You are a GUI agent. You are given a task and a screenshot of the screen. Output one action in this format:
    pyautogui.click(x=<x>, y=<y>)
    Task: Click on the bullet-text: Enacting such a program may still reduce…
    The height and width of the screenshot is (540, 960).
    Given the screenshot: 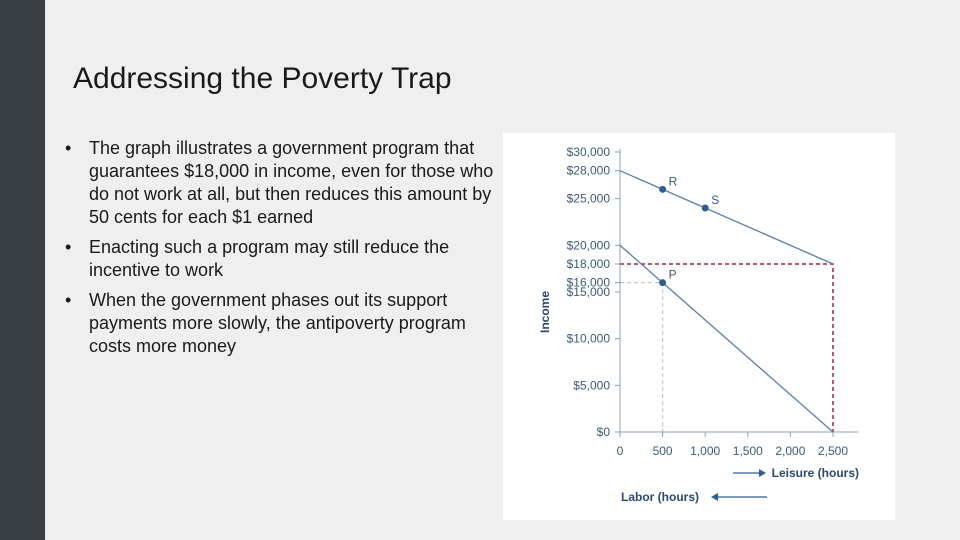 What is the action you would take?
    pyautogui.click(x=269, y=258)
    